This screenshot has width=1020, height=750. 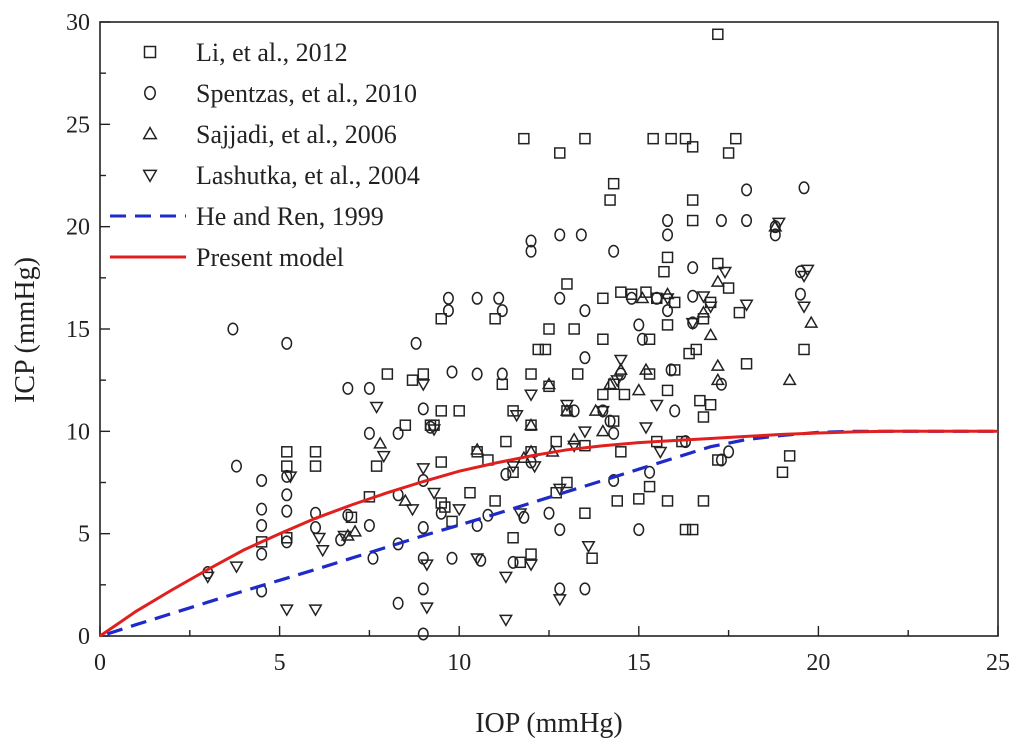 What do you see at coordinates (78, 330) in the screenshot?
I see `y-tick-label: 15` at bounding box center [78, 330].